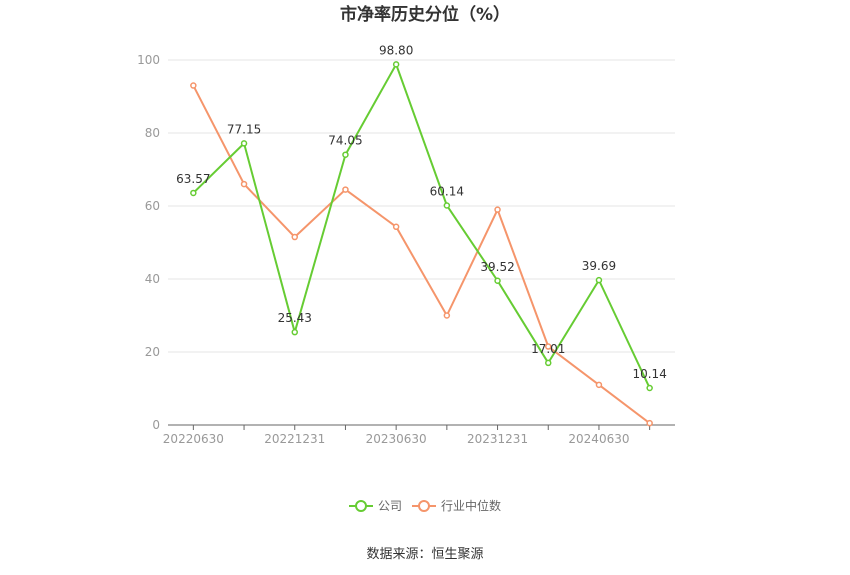 The image size is (850, 575). What do you see at coordinates (152, 352) in the screenshot?
I see `y-tick-label: 20` at bounding box center [152, 352].